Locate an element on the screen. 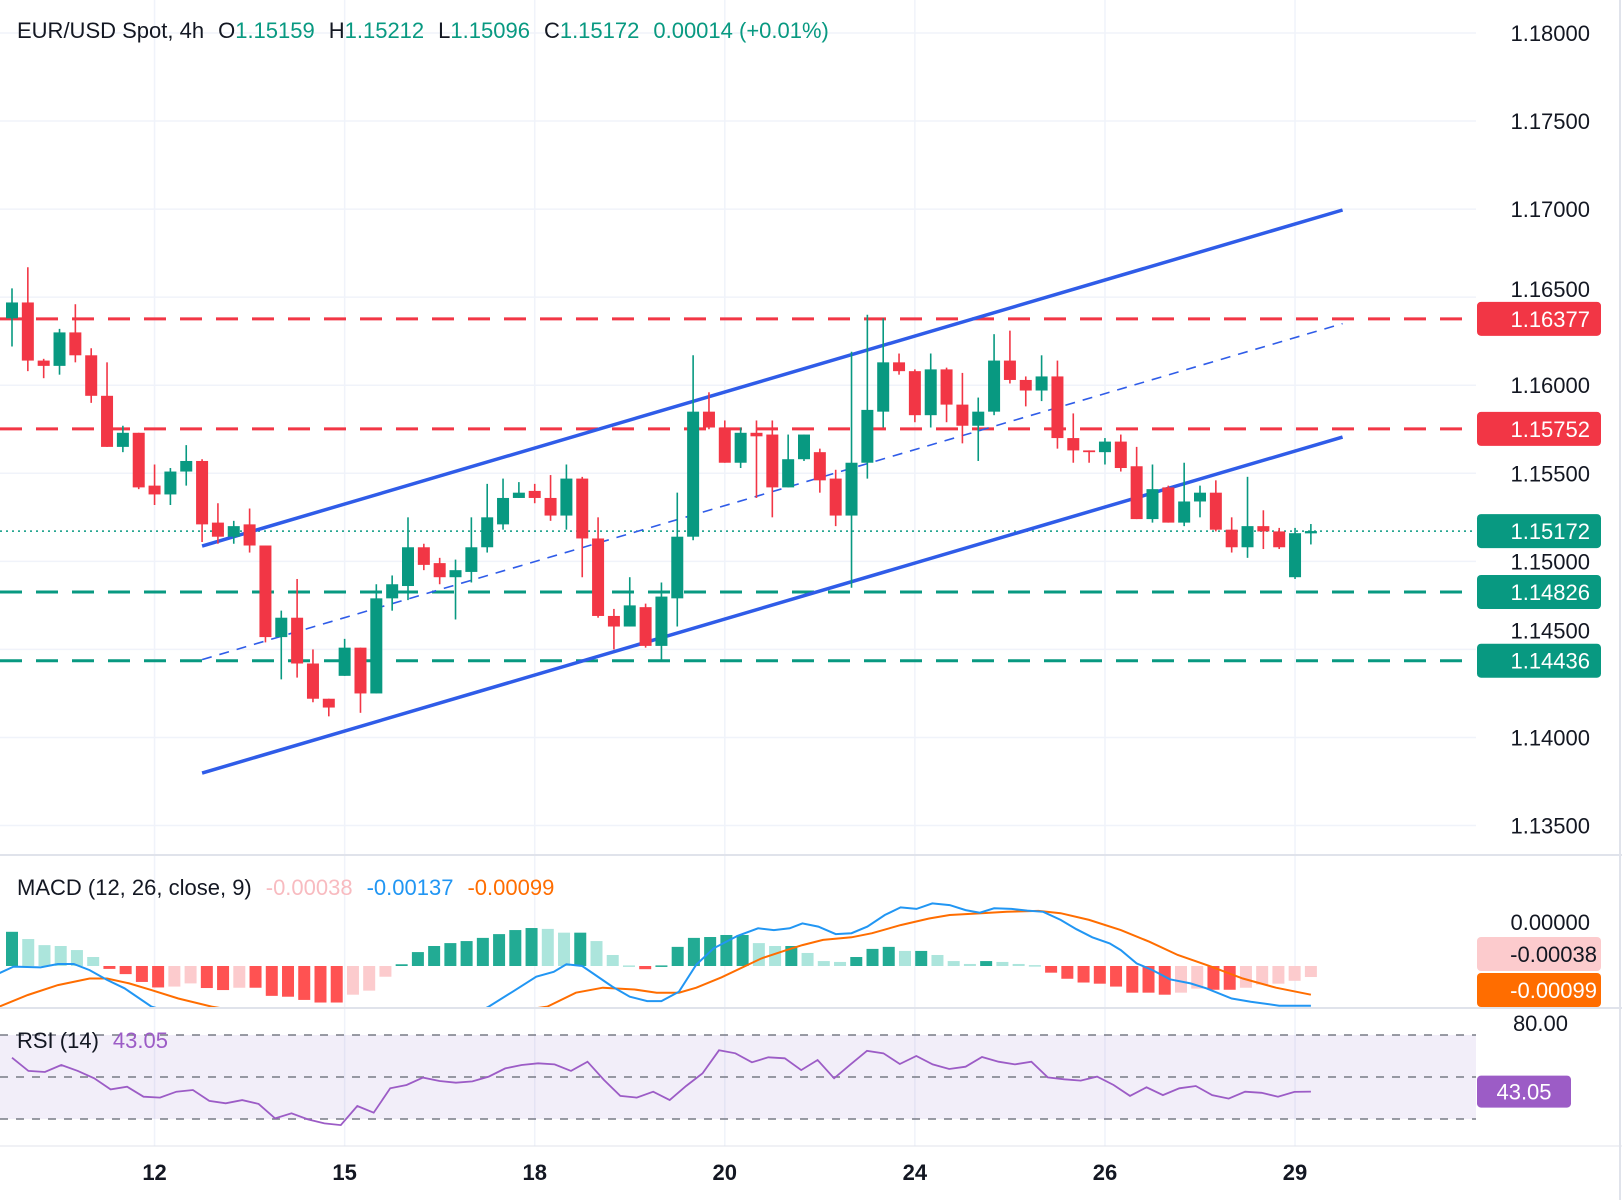 This screenshot has width=1622, height=1200. macd-histogram-value: -0.00038 is located at coordinates (309, 887).